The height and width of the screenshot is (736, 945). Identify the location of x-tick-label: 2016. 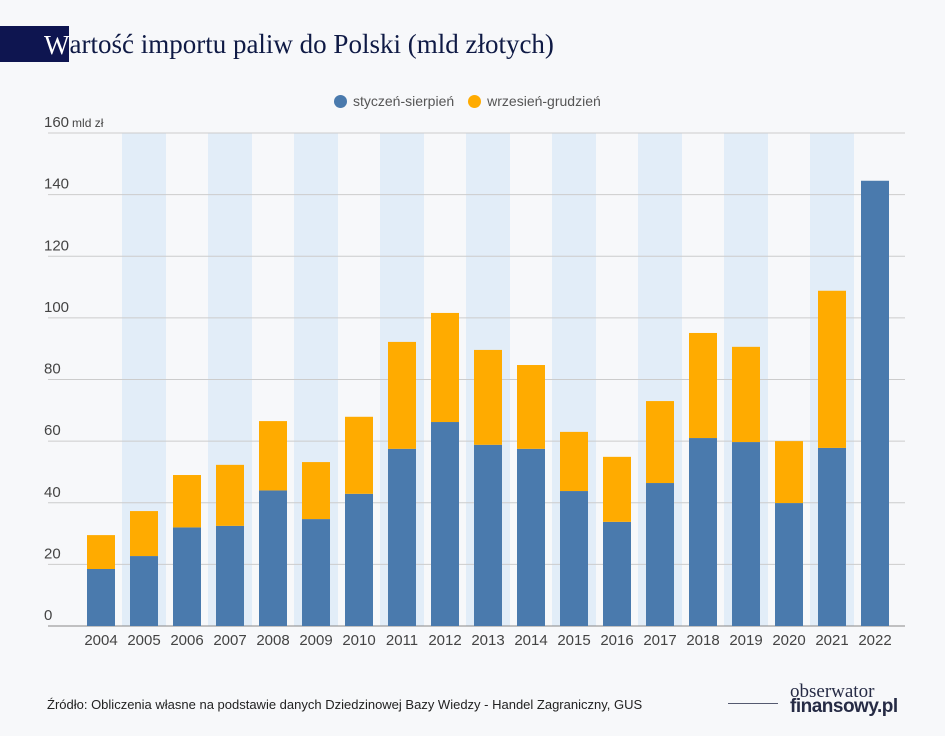
(616, 640).